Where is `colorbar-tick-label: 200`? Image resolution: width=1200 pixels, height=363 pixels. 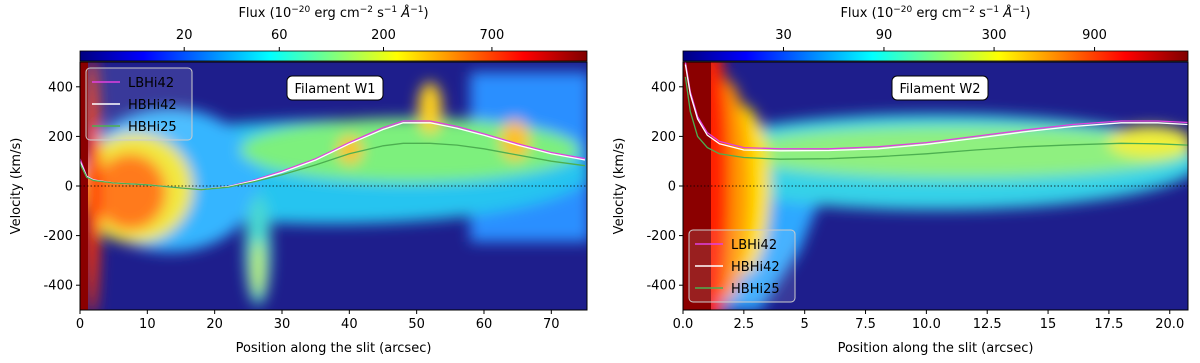 colorbar-tick-label: 200 is located at coordinates (383, 35).